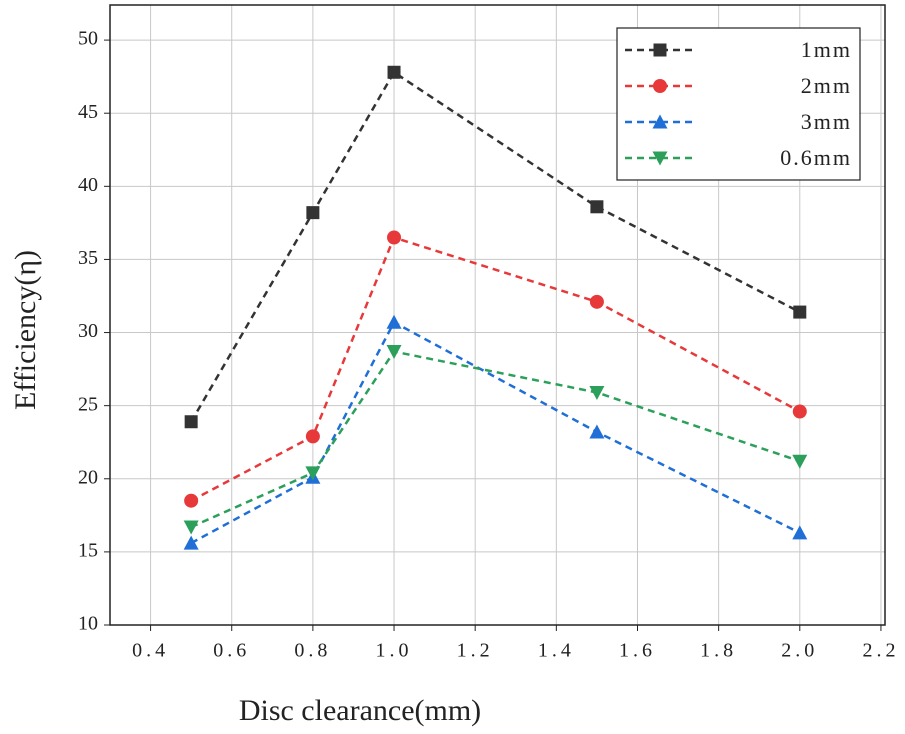  What do you see at coordinates (394, 651) in the screenshot?
I see `x-tick-label: 1.0` at bounding box center [394, 651].